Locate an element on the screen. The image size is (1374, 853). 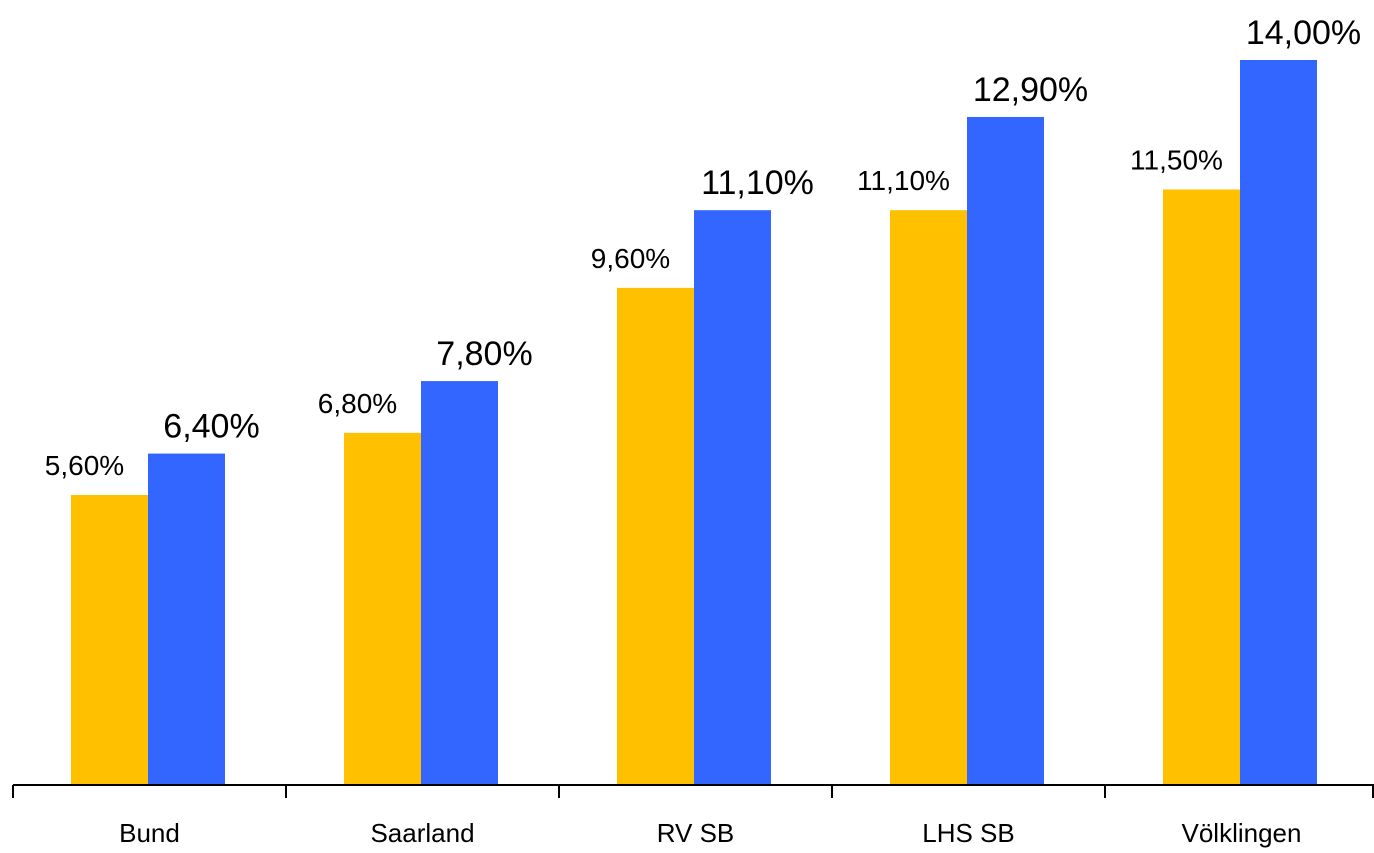
category-label: LHS SB is located at coordinates (968, 833).